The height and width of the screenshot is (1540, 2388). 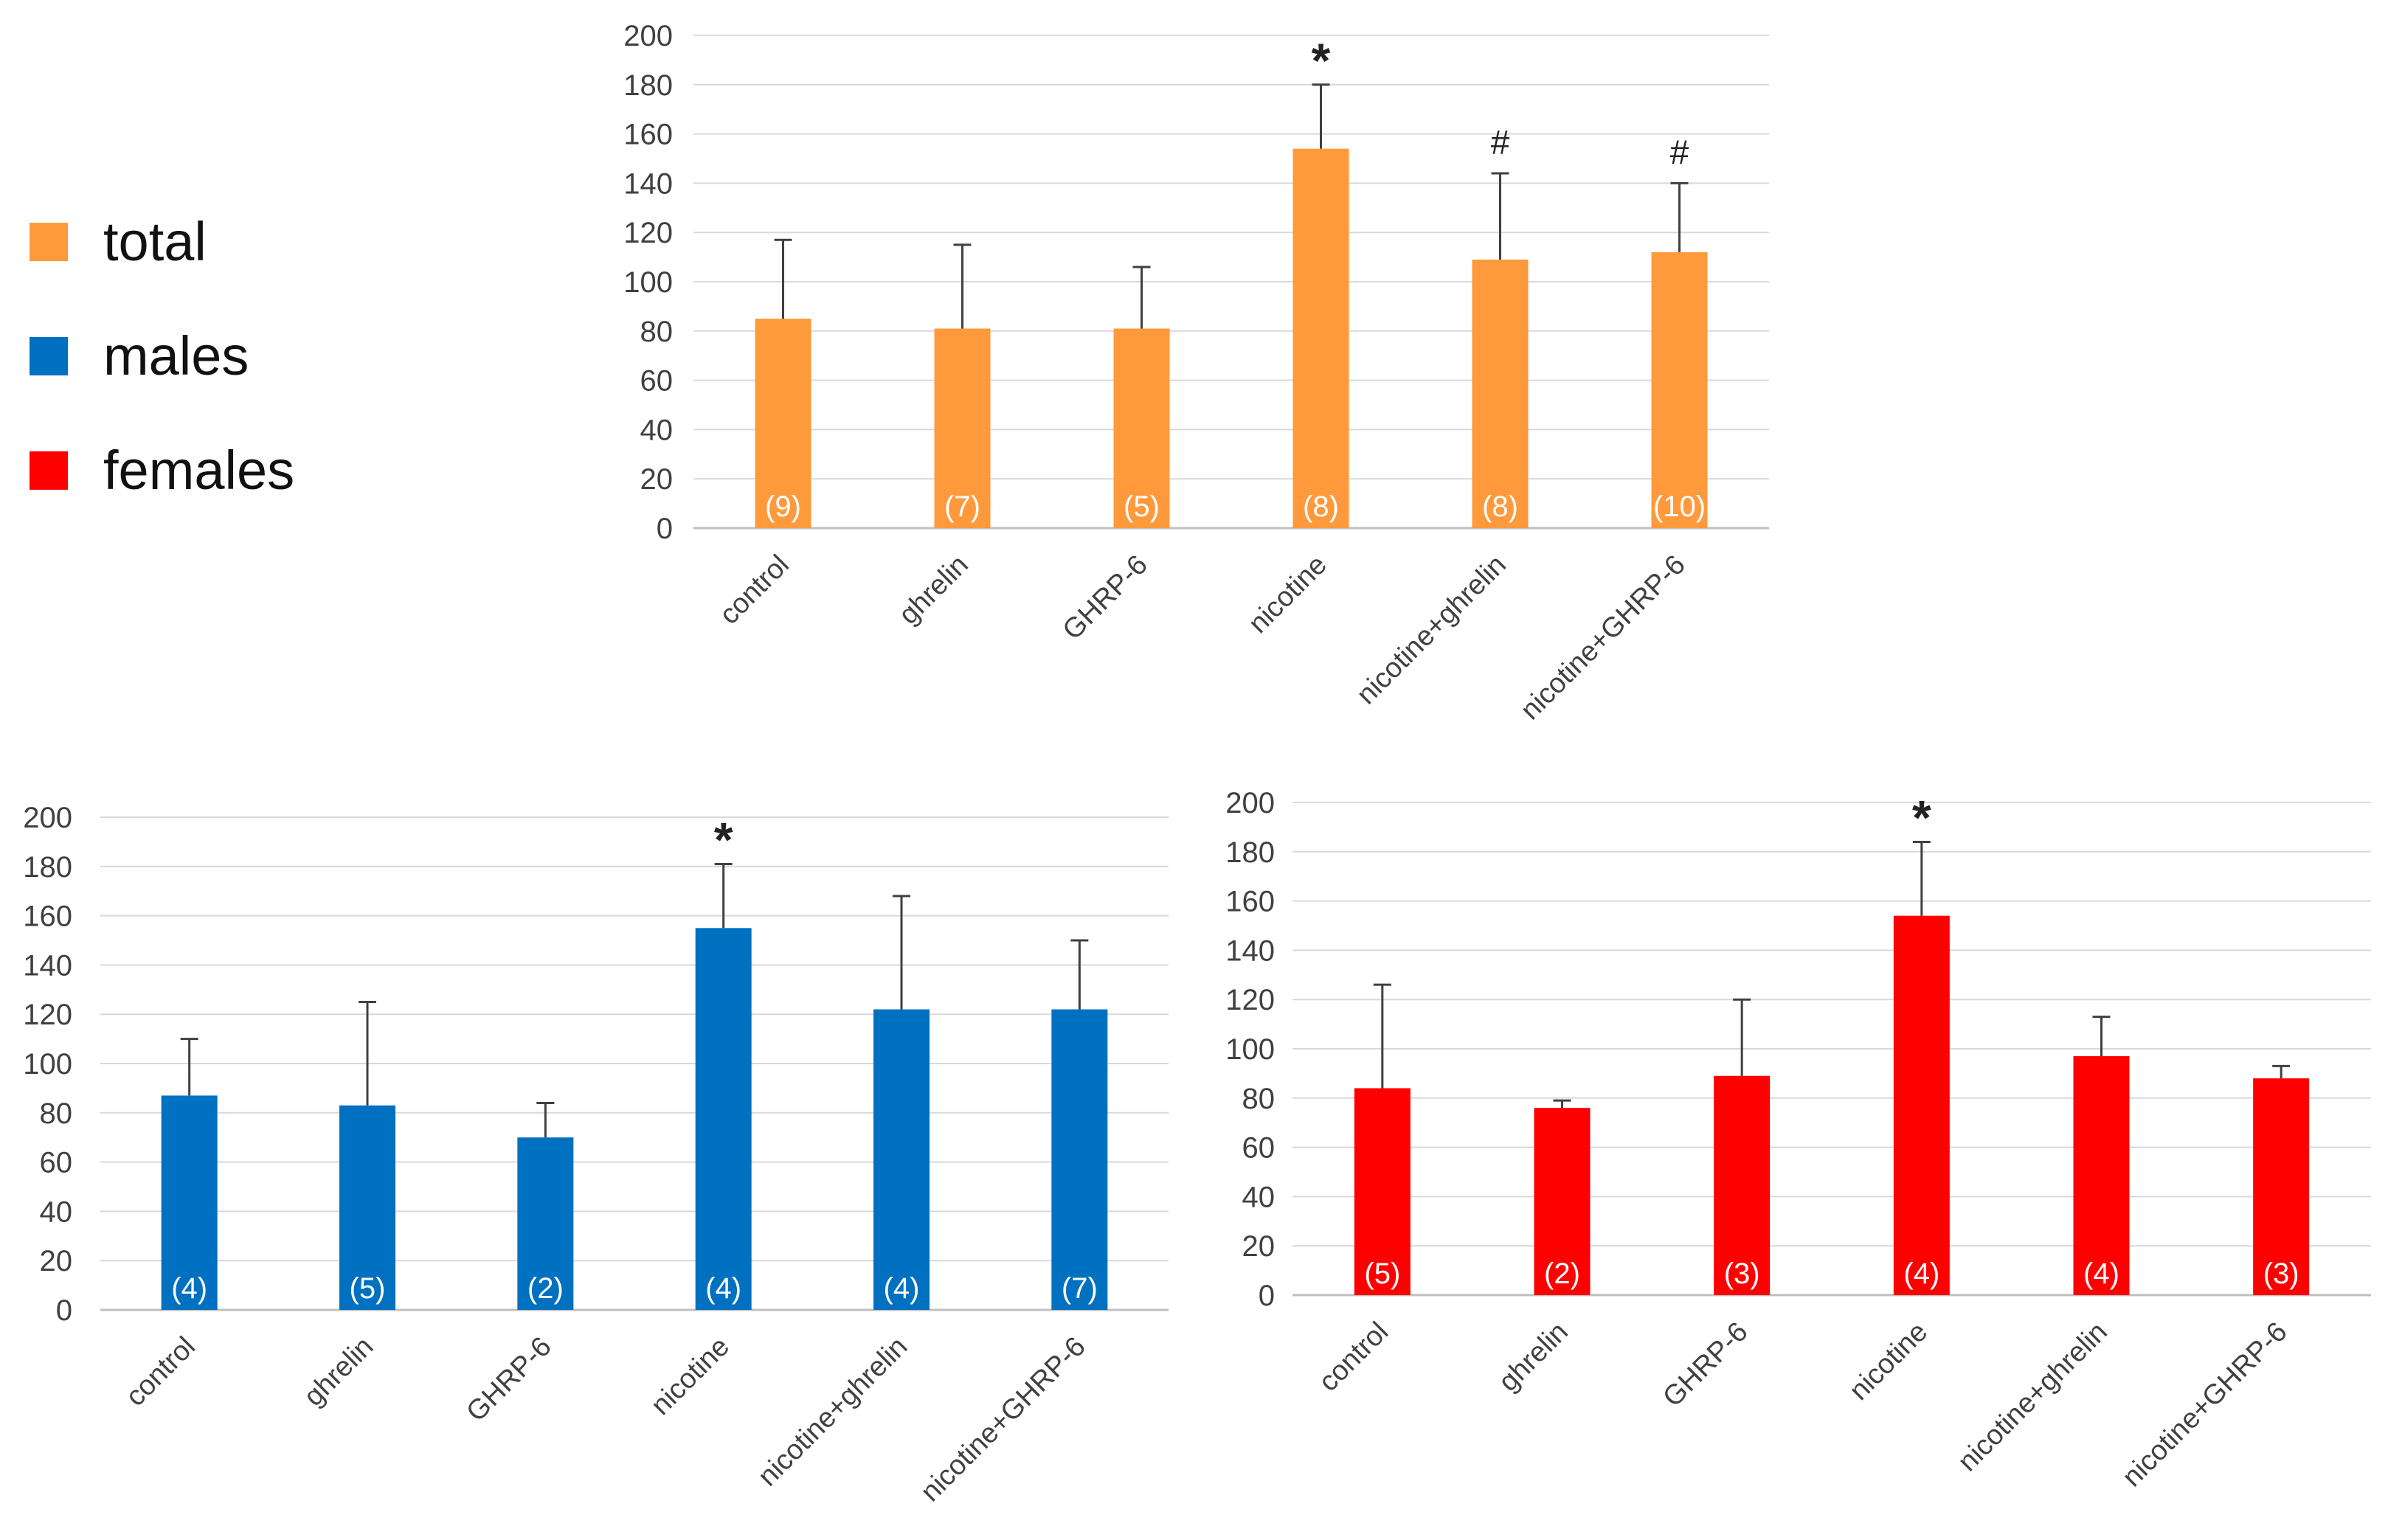 What do you see at coordinates (1679, 506) in the screenshot?
I see `n-label: (10)` at bounding box center [1679, 506].